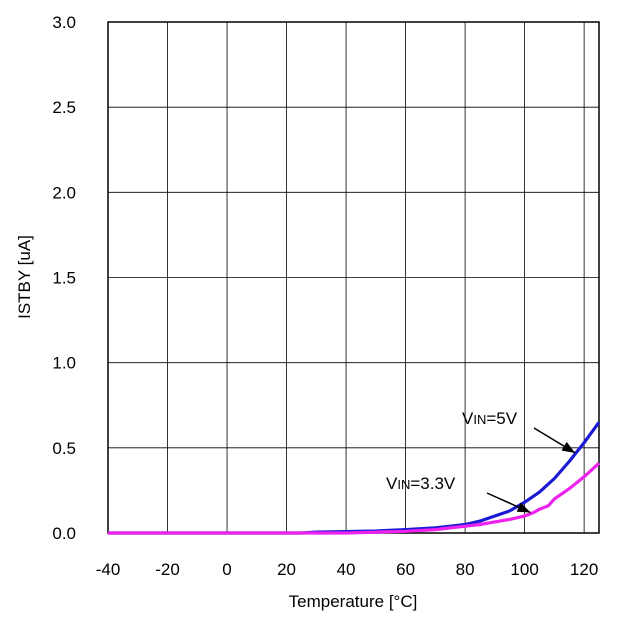 This screenshot has height=617, width=617. What do you see at coordinates (64, 448) in the screenshot?
I see `y-tick-label: 0.5` at bounding box center [64, 448].